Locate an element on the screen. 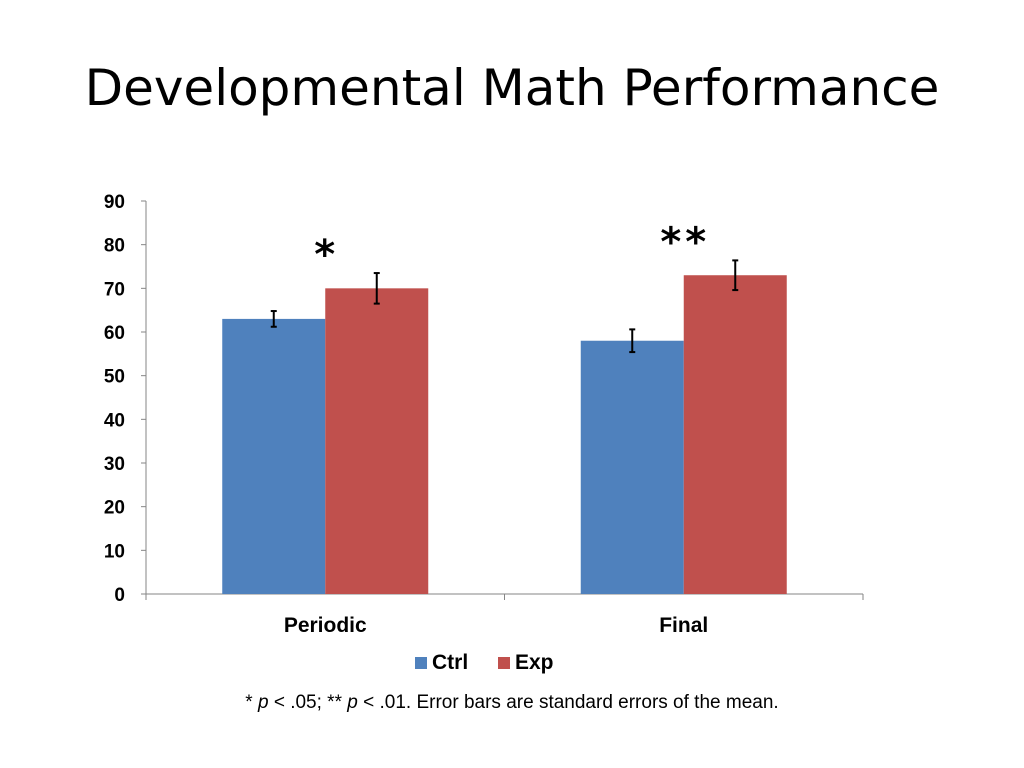  legend-label-exp: Exp is located at coordinates (534, 662).